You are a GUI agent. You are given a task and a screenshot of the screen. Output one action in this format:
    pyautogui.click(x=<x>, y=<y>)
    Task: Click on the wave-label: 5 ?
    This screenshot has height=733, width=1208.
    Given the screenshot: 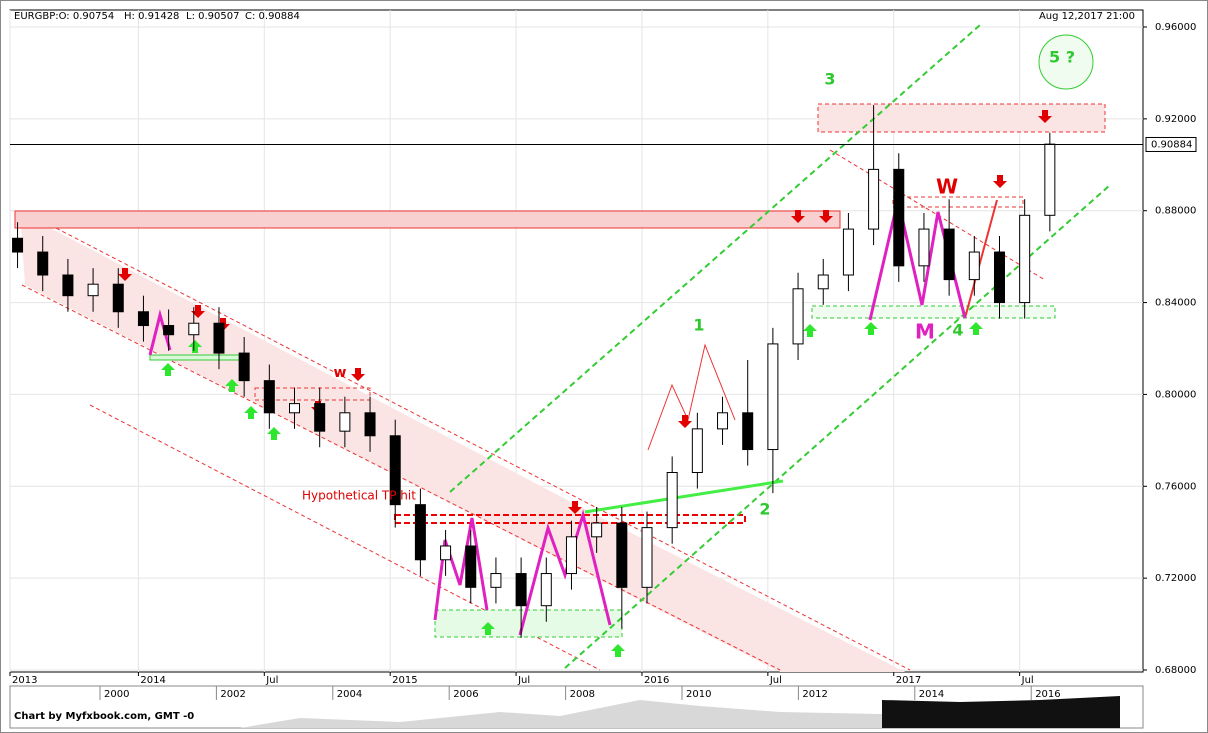 What is the action you would take?
    pyautogui.click(x=1062, y=57)
    